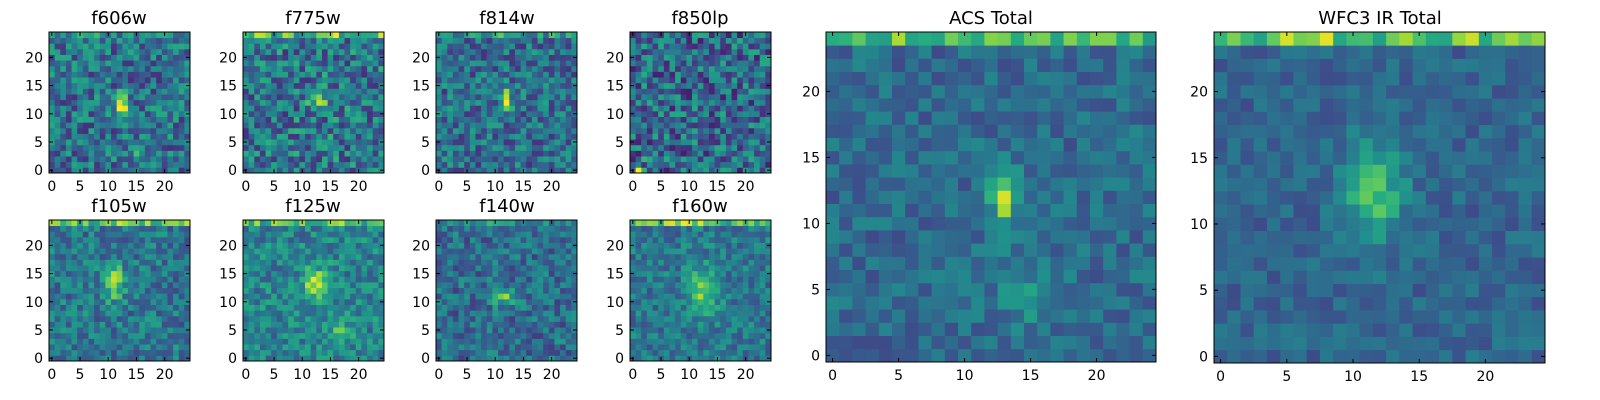 The height and width of the screenshot is (400, 1600). Describe the element at coordinates (245, 375) in the screenshot. I see `x-tick-label: 0` at that location.